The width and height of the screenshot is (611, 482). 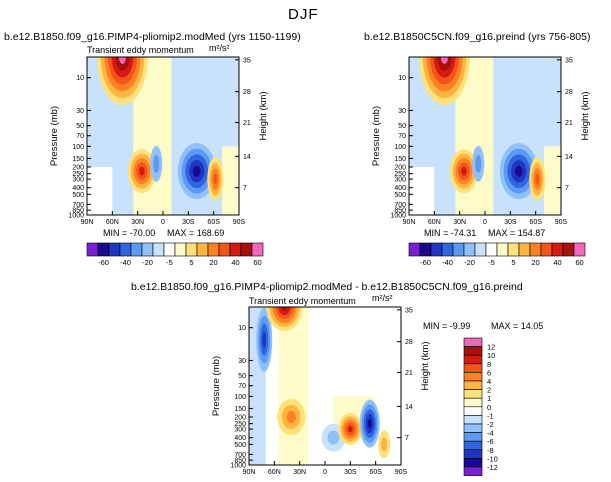 What do you see at coordinates (87, 222) in the screenshot?
I see `x-tick-label: 90N` at bounding box center [87, 222].